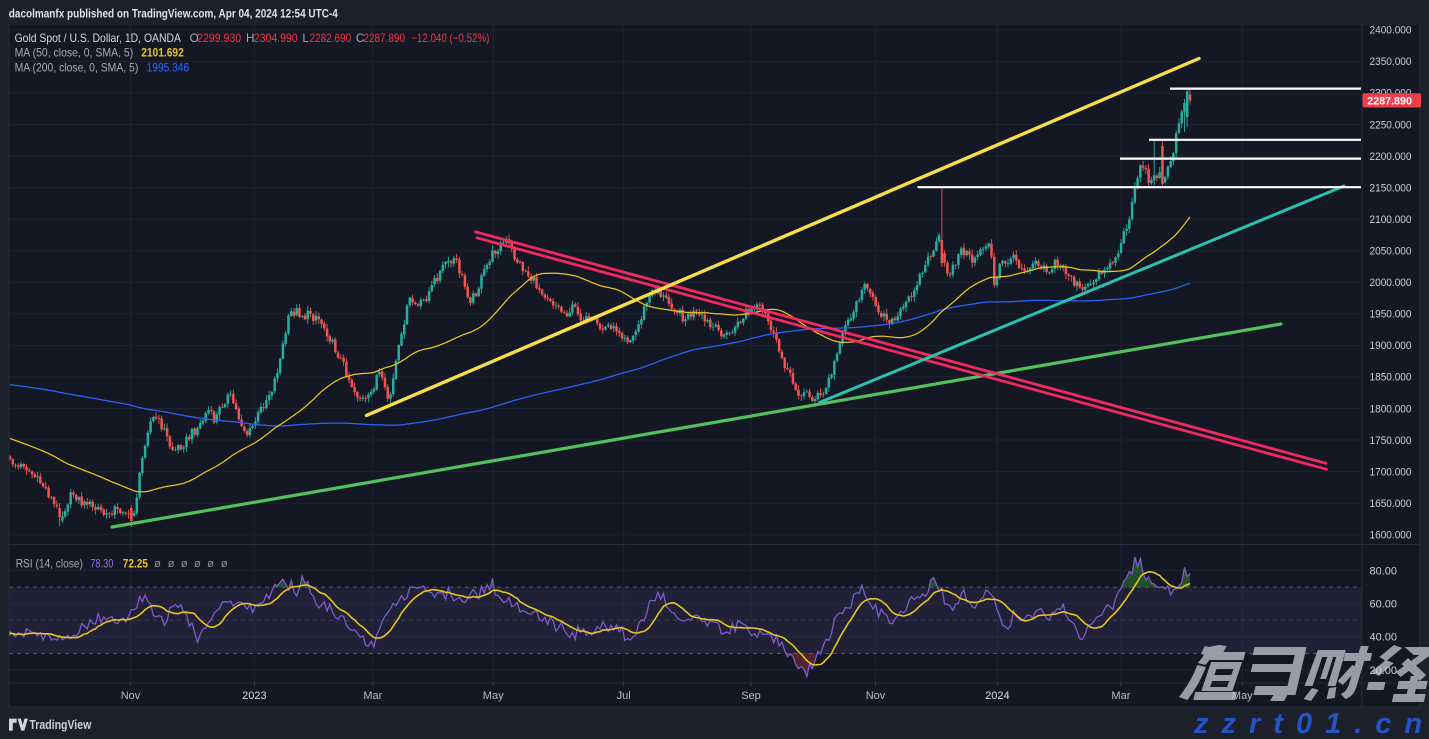 This screenshot has width=1429, height=739. Describe the element at coordinates (751, 696) in the screenshot. I see `svg-text: Sep` at that location.